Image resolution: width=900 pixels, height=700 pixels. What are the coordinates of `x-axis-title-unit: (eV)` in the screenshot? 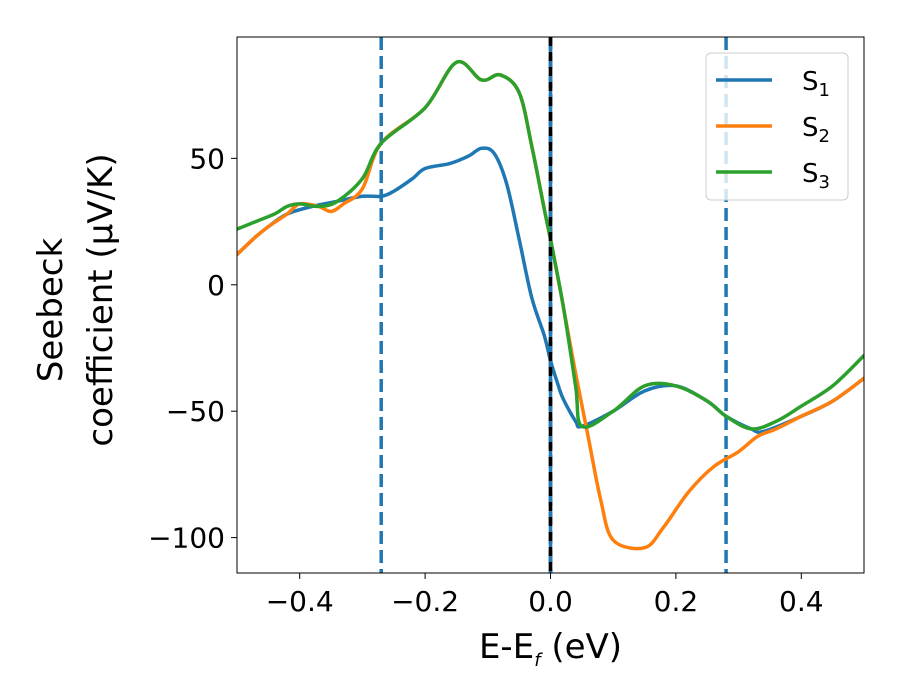 It's located at (582, 647).